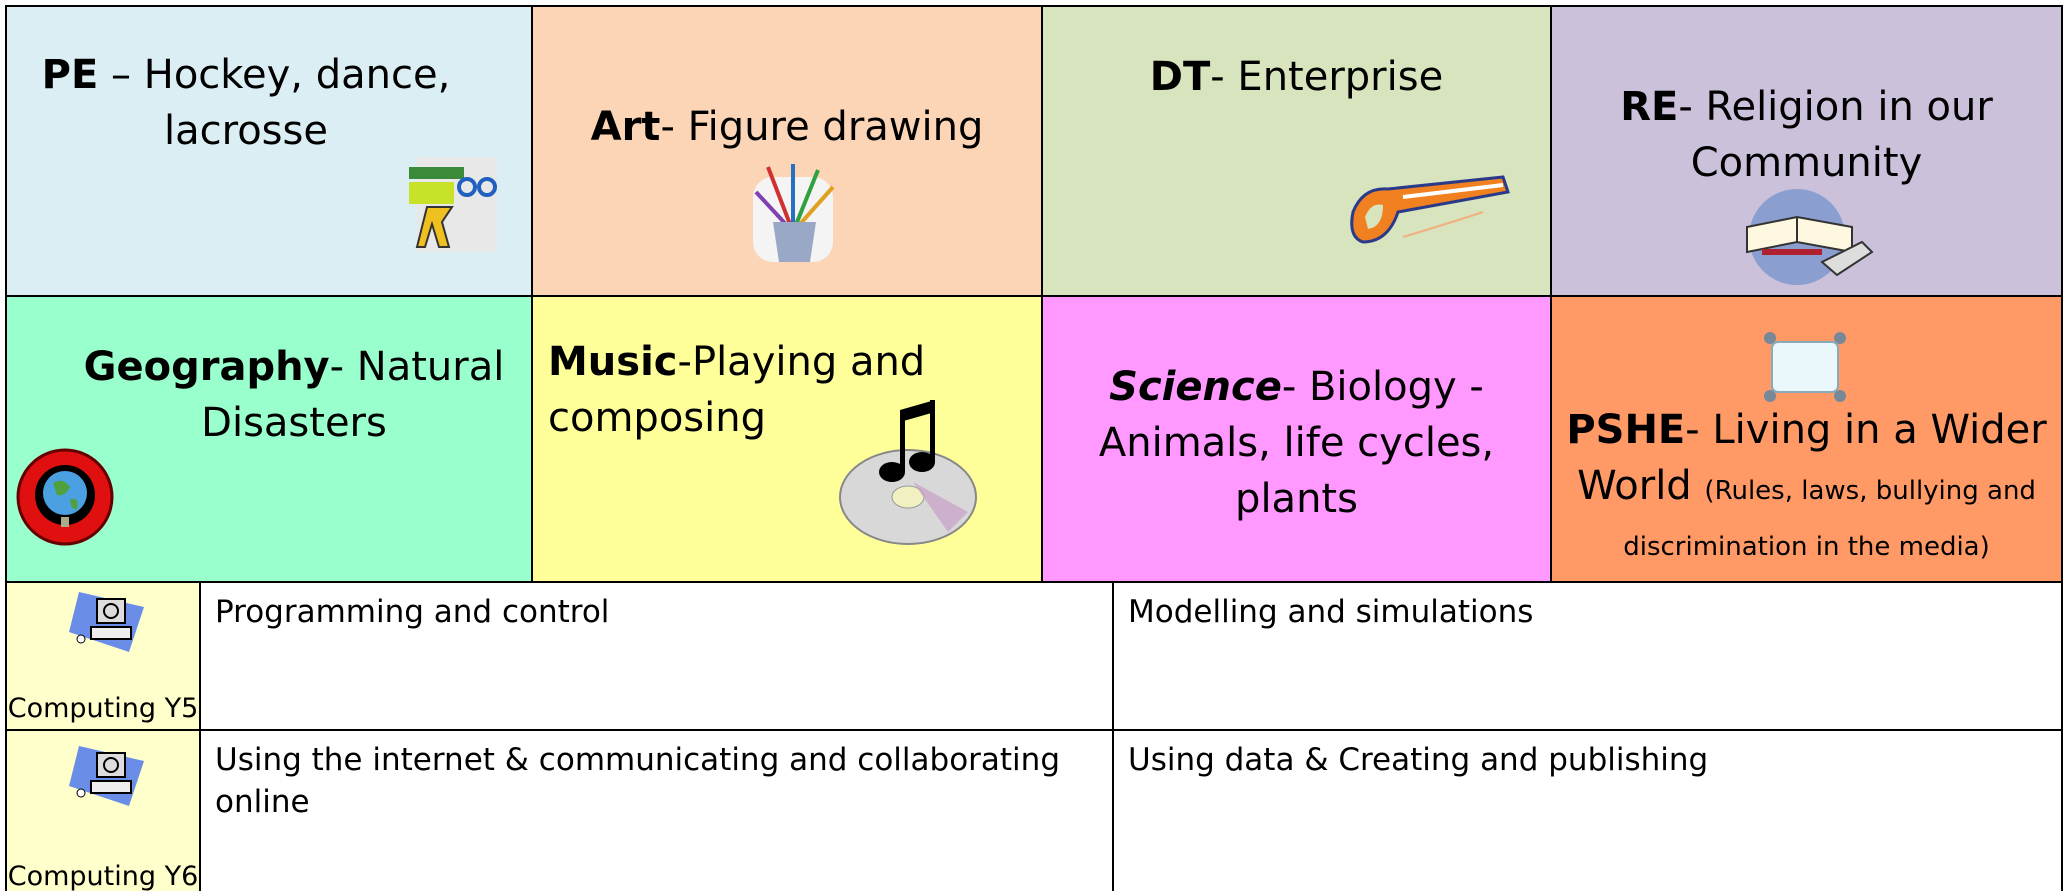 The width and height of the screenshot is (2067, 891). What do you see at coordinates (103, 876) in the screenshot?
I see `computing-label: Computing Y6` at bounding box center [103, 876].